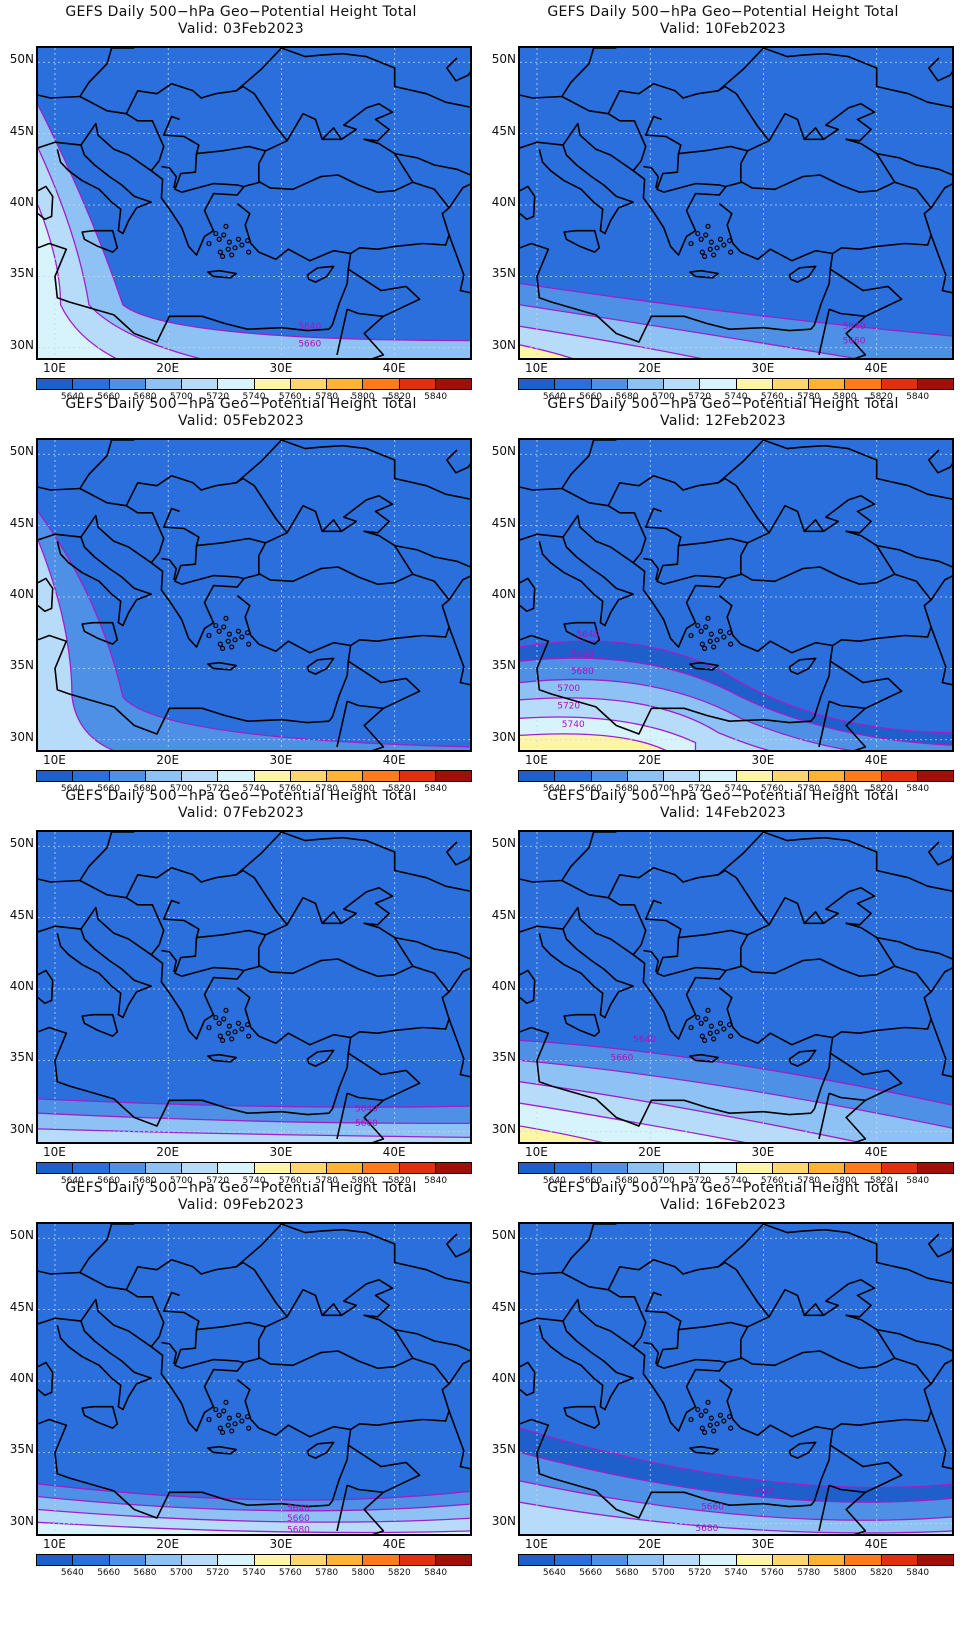 The width and height of the screenshot is (964, 1640). What do you see at coordinates (503, 59) in the screenshot?
I see `lat-tick-label: 50N` at bounding box center [503, 59].